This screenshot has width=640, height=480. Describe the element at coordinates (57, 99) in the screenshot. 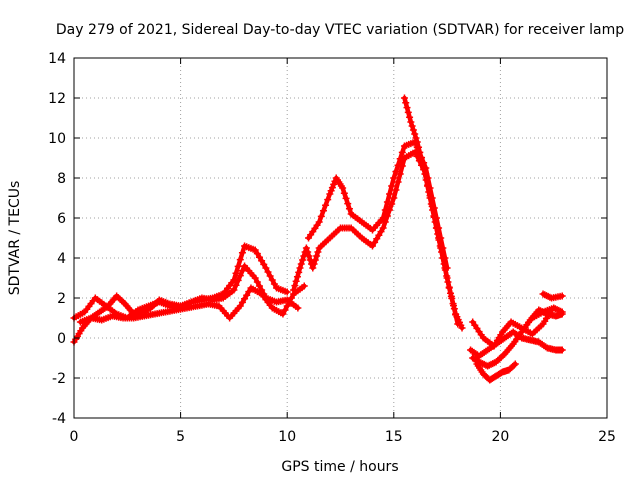

I see `y-tick-label: 12` at that location.